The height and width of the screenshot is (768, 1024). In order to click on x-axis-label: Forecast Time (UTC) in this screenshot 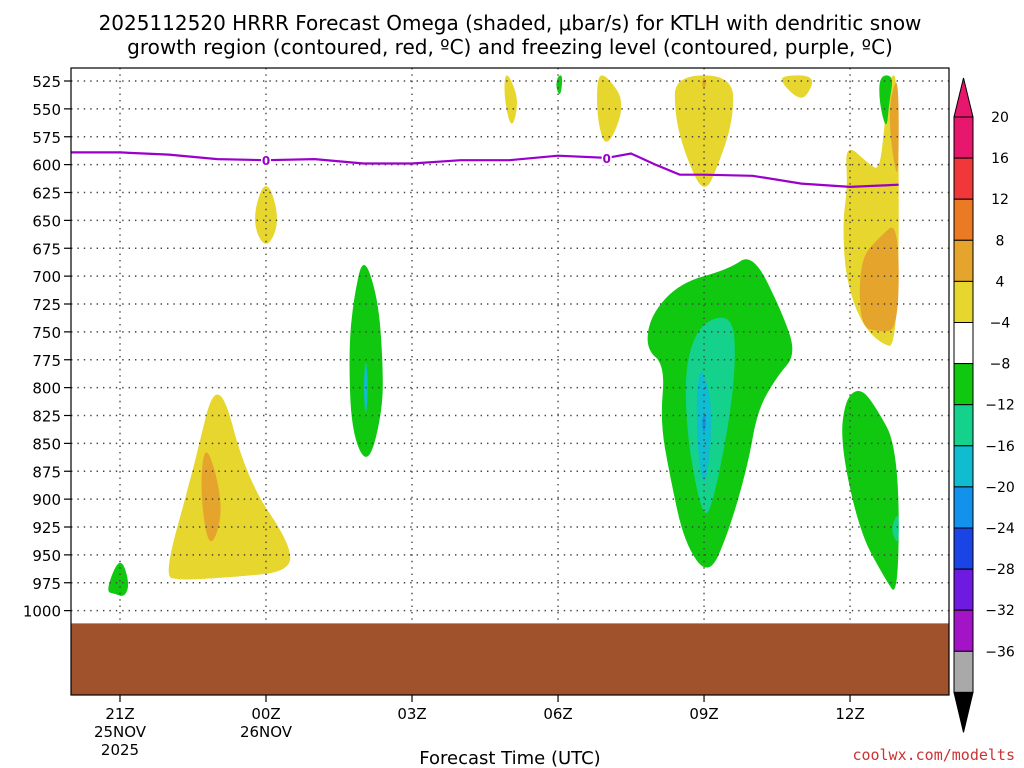, I will do `click(509, 758)`.